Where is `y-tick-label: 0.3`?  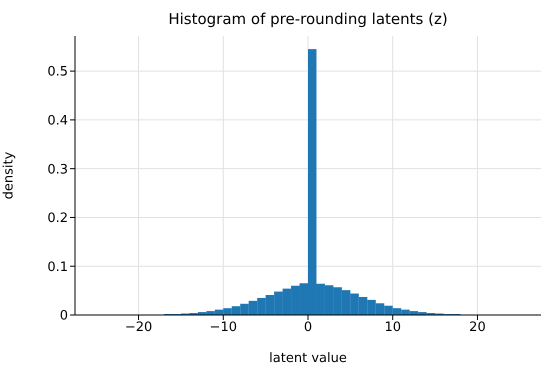 y-tick-label: 0.3 is located at coordinates (57, 170).